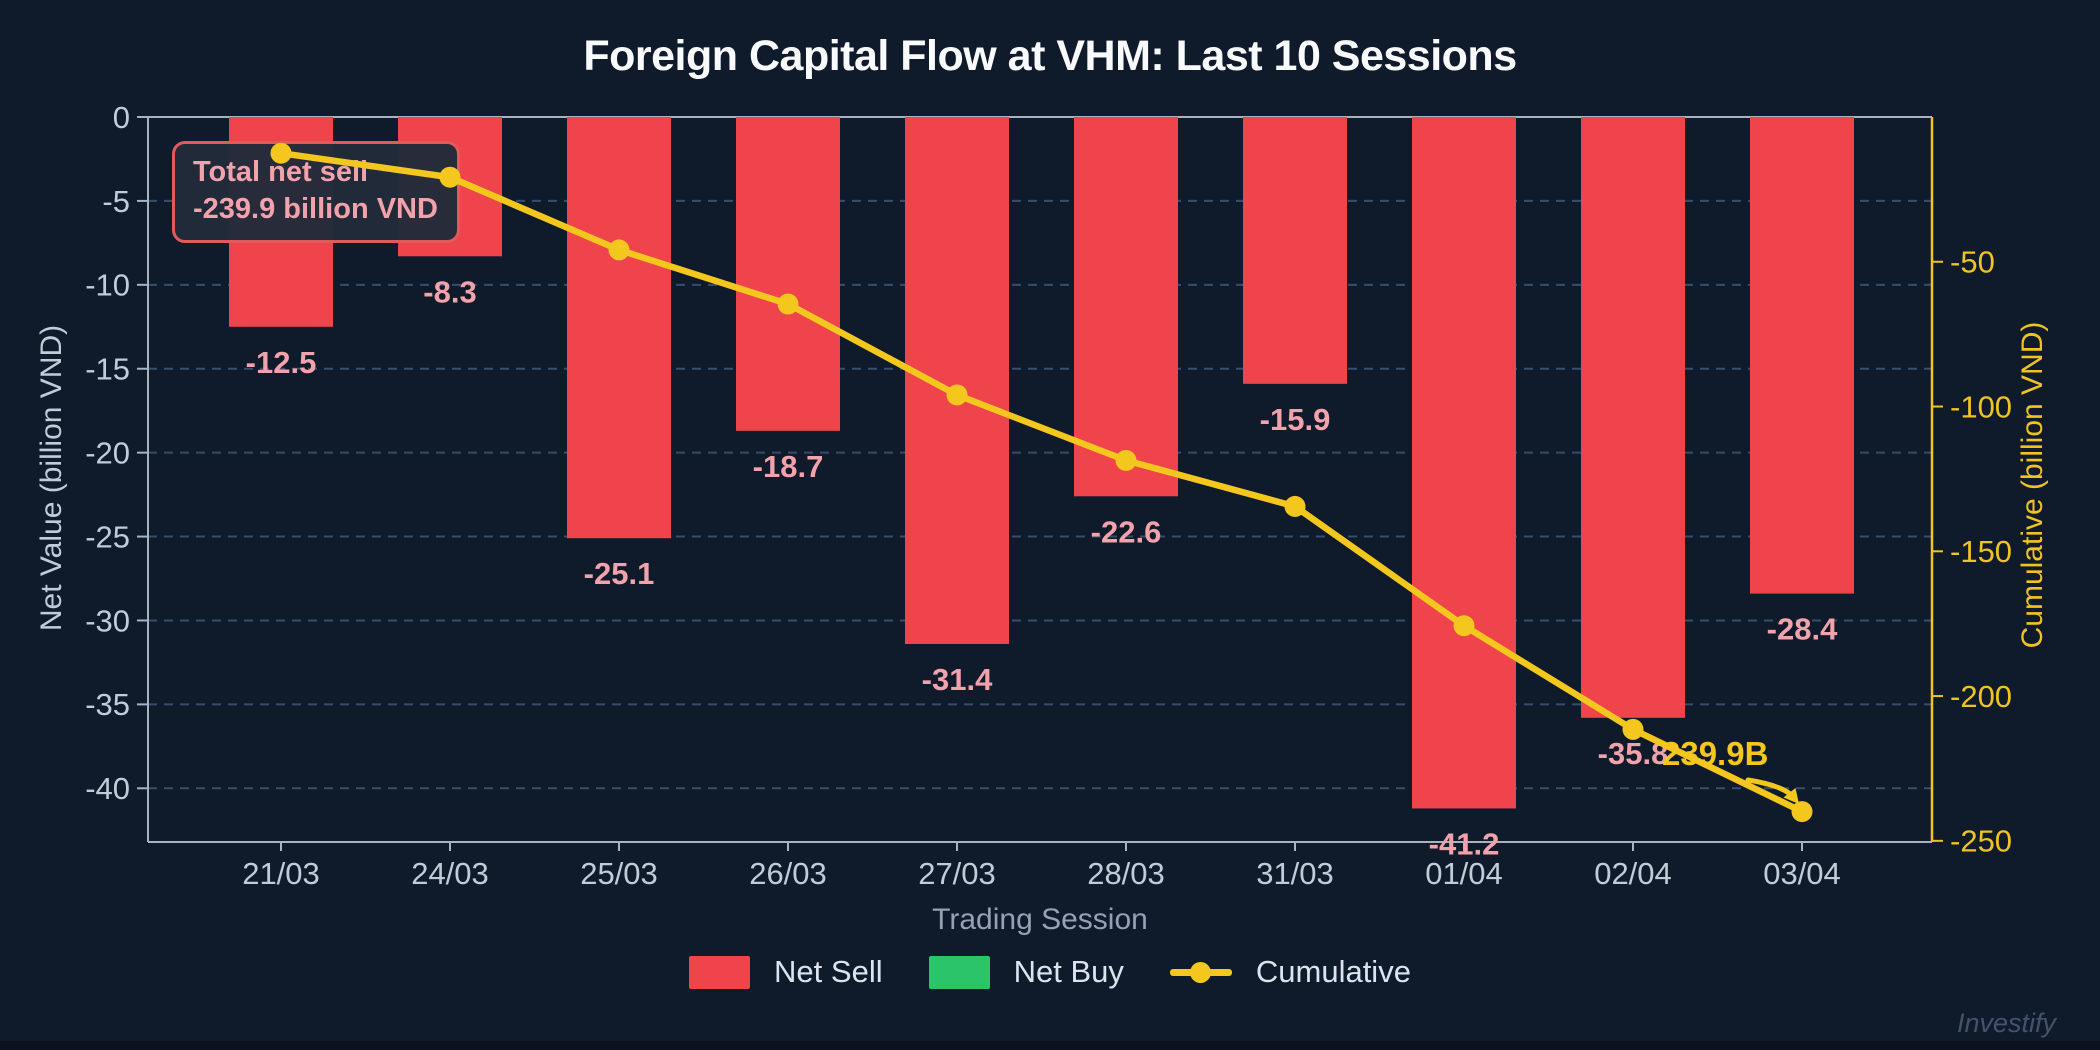 The image size is (2100, 1050). Describe the element at coordinates (1126, 531) in the screenshot. I see `bar-value-label: -22.6` at that location.